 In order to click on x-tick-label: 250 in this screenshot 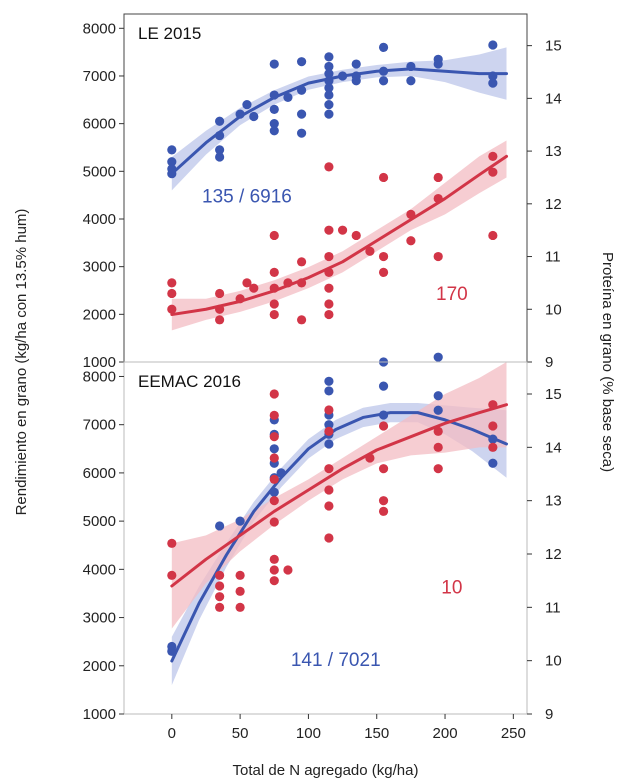, I will do `click(513, 733)`.